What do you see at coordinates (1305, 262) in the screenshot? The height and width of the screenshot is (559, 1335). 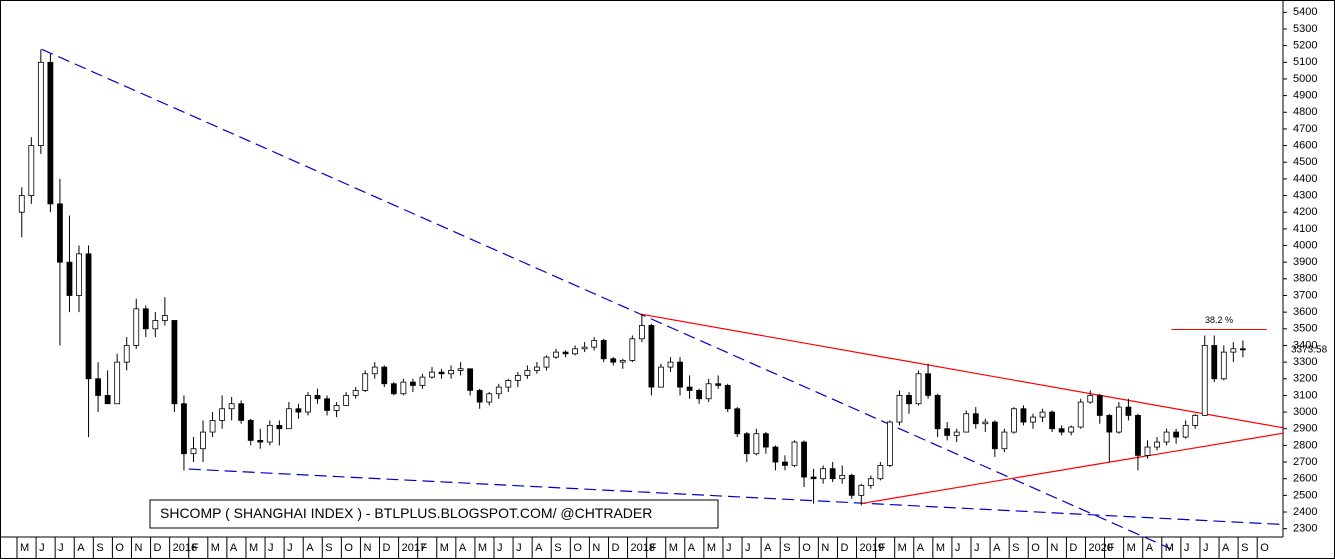 I see `y-tick-label: 3900` at bounding box center [1305, 262].